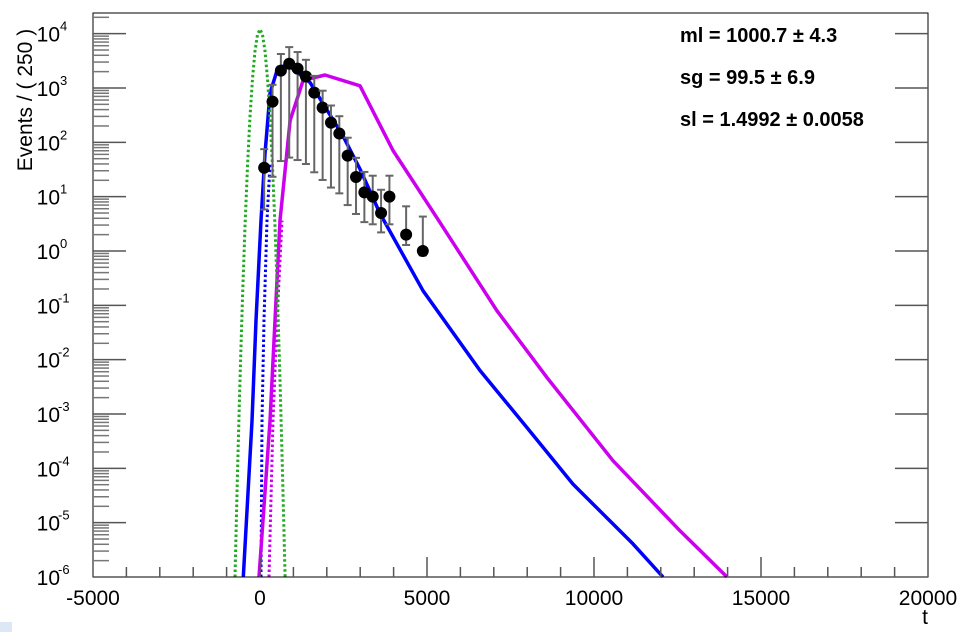 The image size is (967, 632). I want to click on y-tick-label-exponent: -1, so click(64, 297).